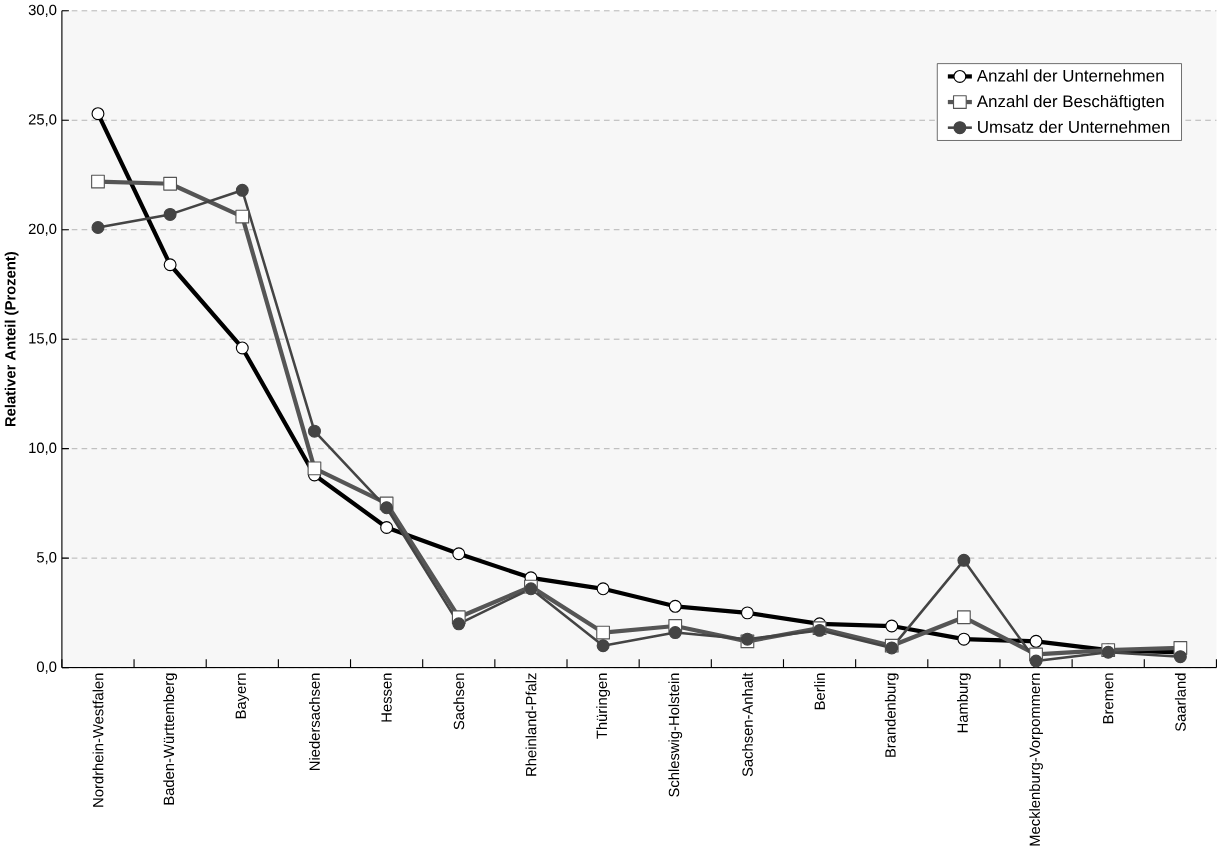 This screenshot has width=1217, height=851. I want to click on x-tick-label: Nordrhein-Westfalen, so click(98, 740).